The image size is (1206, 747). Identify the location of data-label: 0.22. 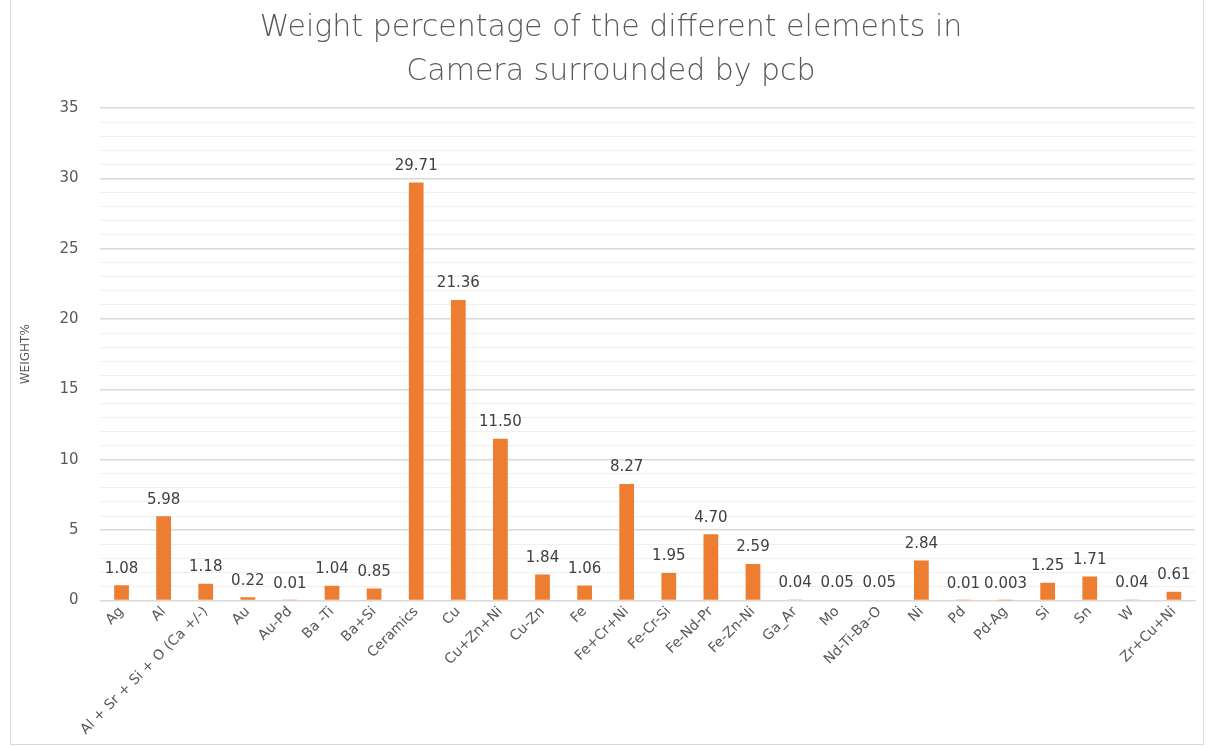
(248, 579).